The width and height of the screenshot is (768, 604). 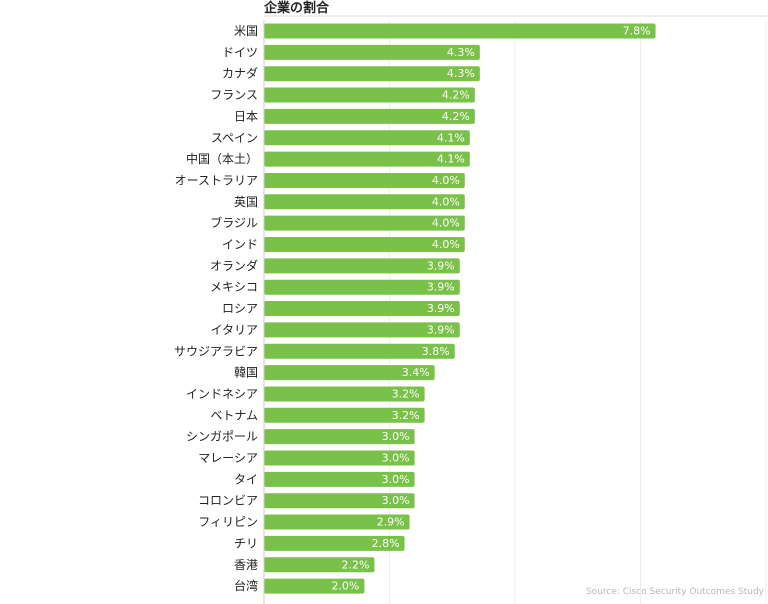 I want to click on bar-row: チリ 2.8%, so click(x=319, y=543).